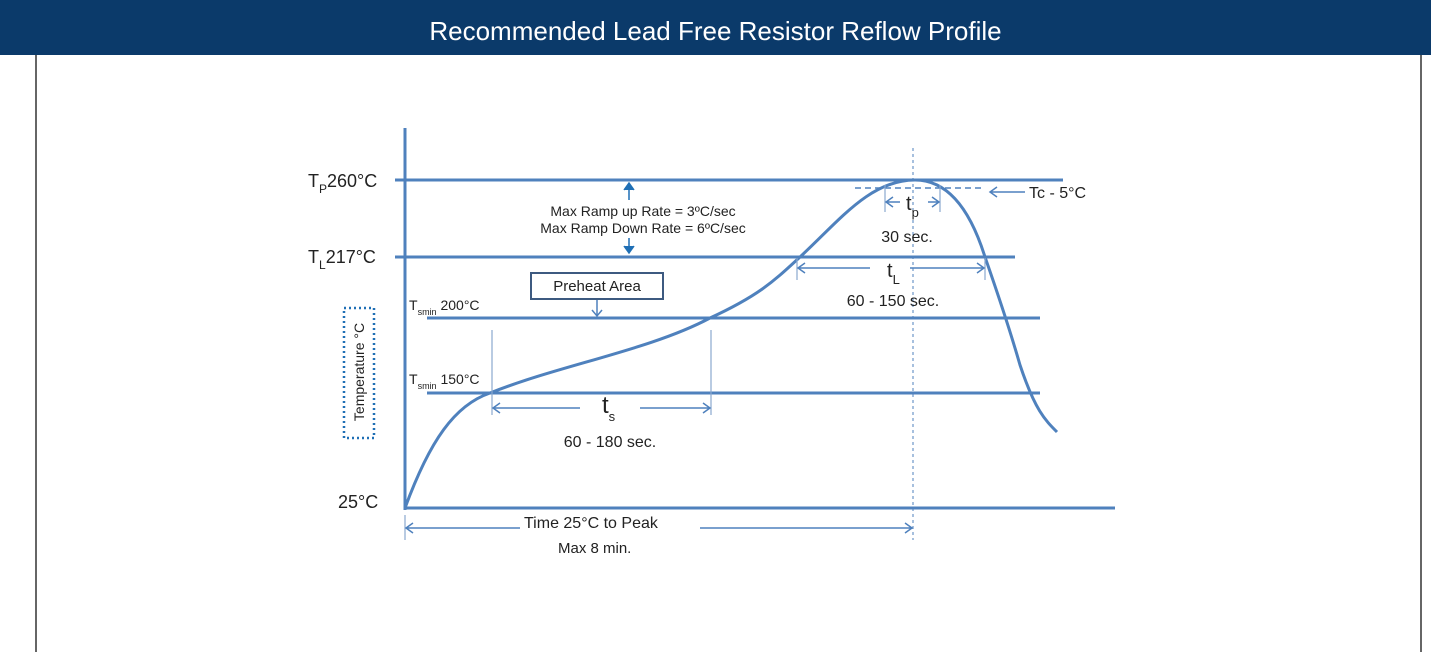 This screenshot has width=1431, height=652. What do you see at coordinates (342, 183) in the screenshot?
I see `level-label: TP260°C` at bounding box center [342, 183].